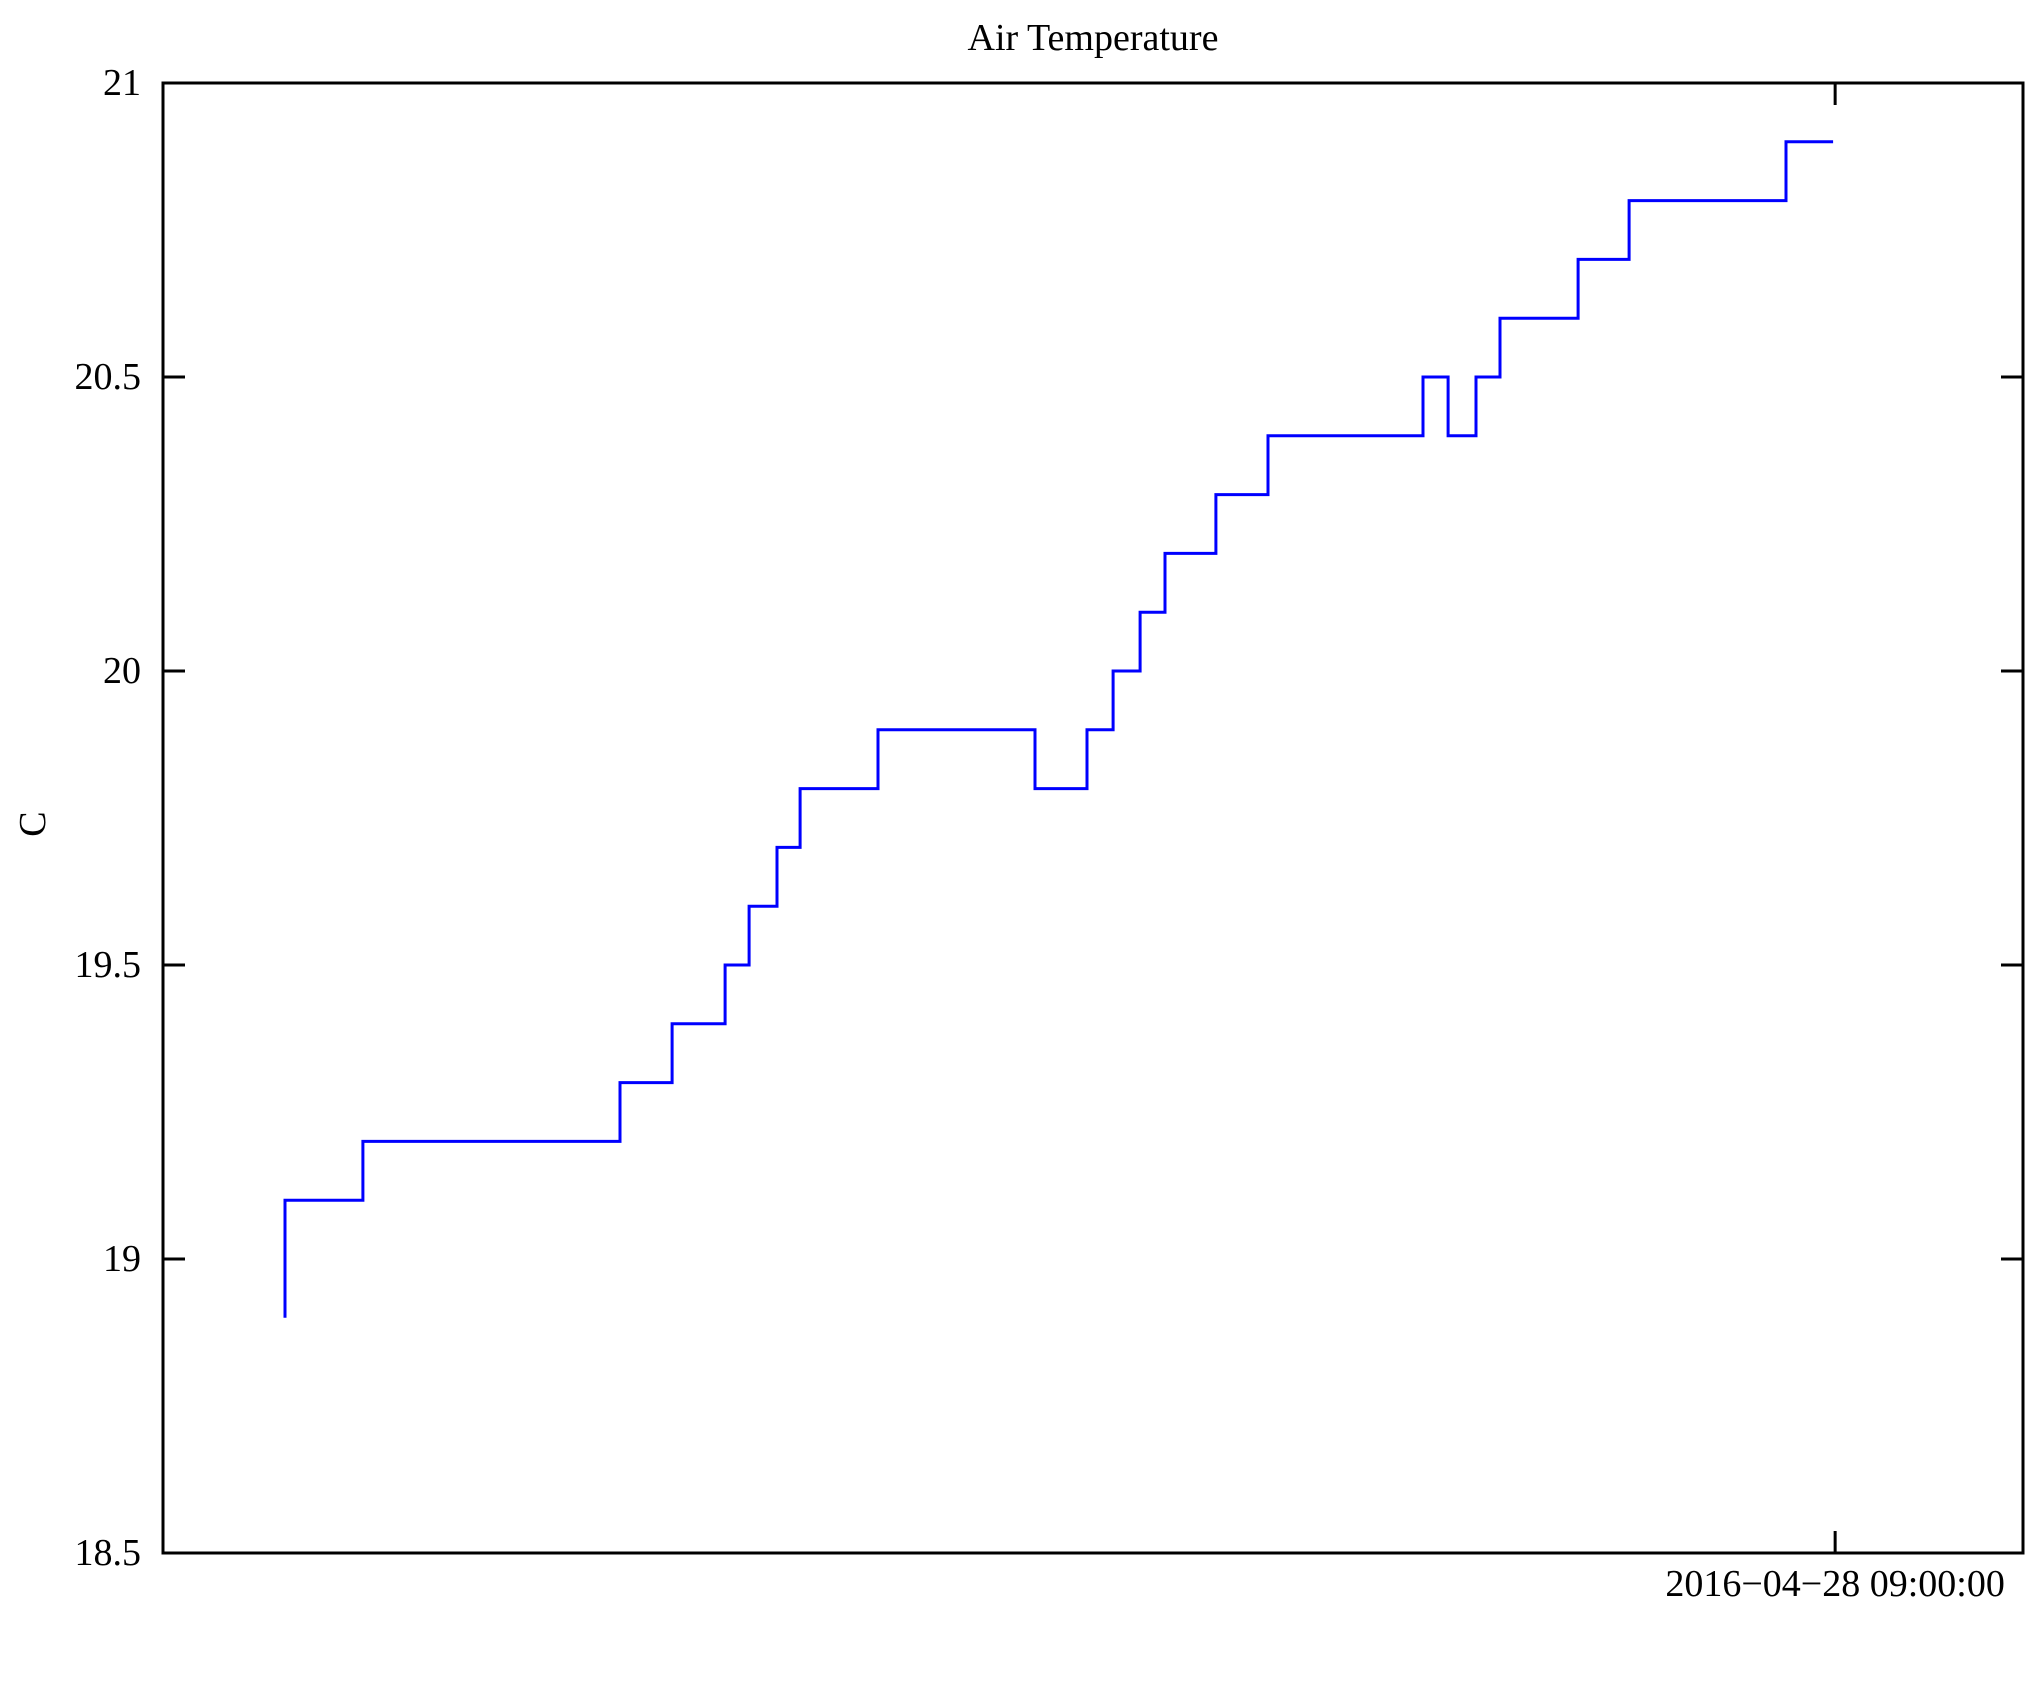  Describe the element at coordinates (122, 83) in the screenshot. I see `y-tick-label-21: 21` at that location.